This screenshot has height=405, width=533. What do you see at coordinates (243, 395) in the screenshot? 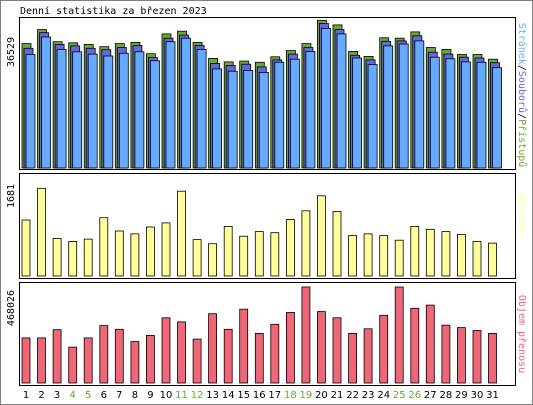
I see `x-tick-label-15: 15` at bounding box center [243, 395].